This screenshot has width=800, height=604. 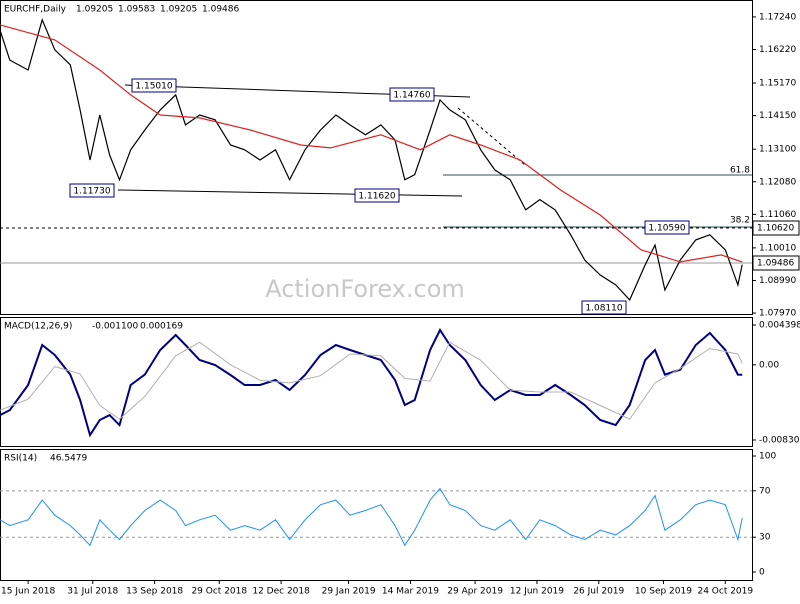 What do you see at coordinates (779, 326) in the screenshot?
I see `y-tick-label: 0.004398` at bounding box center [779, 326].